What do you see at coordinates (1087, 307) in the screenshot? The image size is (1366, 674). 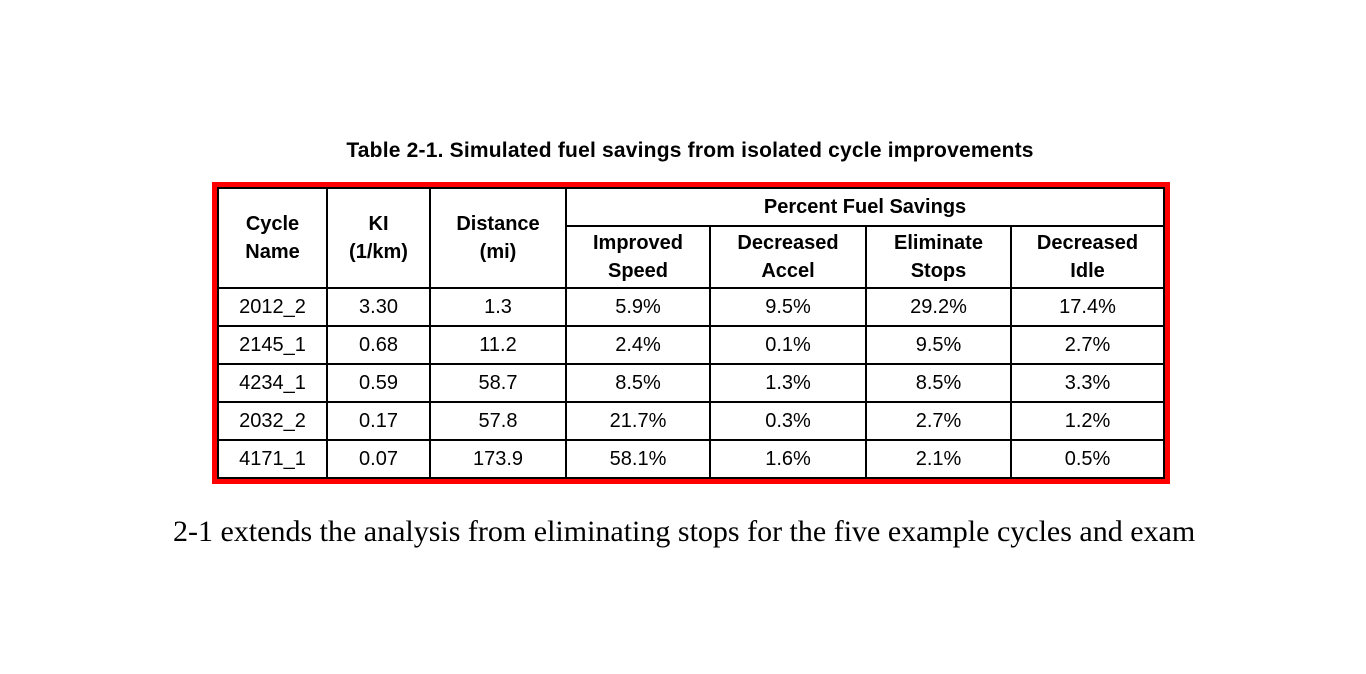 I see `cell-decreased-idle: 17.4%` at bounding box center [1087, 307].